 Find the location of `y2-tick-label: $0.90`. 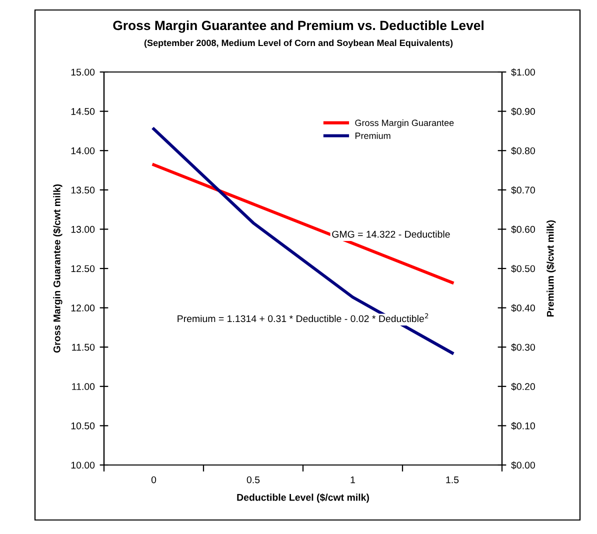

y2-tick-label: $0.90 is located at coordinates (523, 112).